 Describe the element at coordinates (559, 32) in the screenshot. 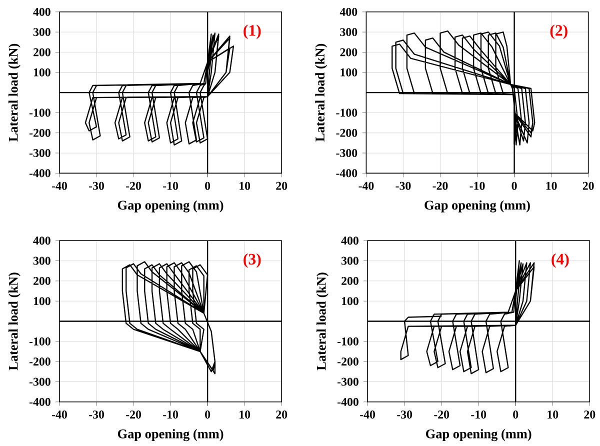

I see `annotation: (2)` at that location.